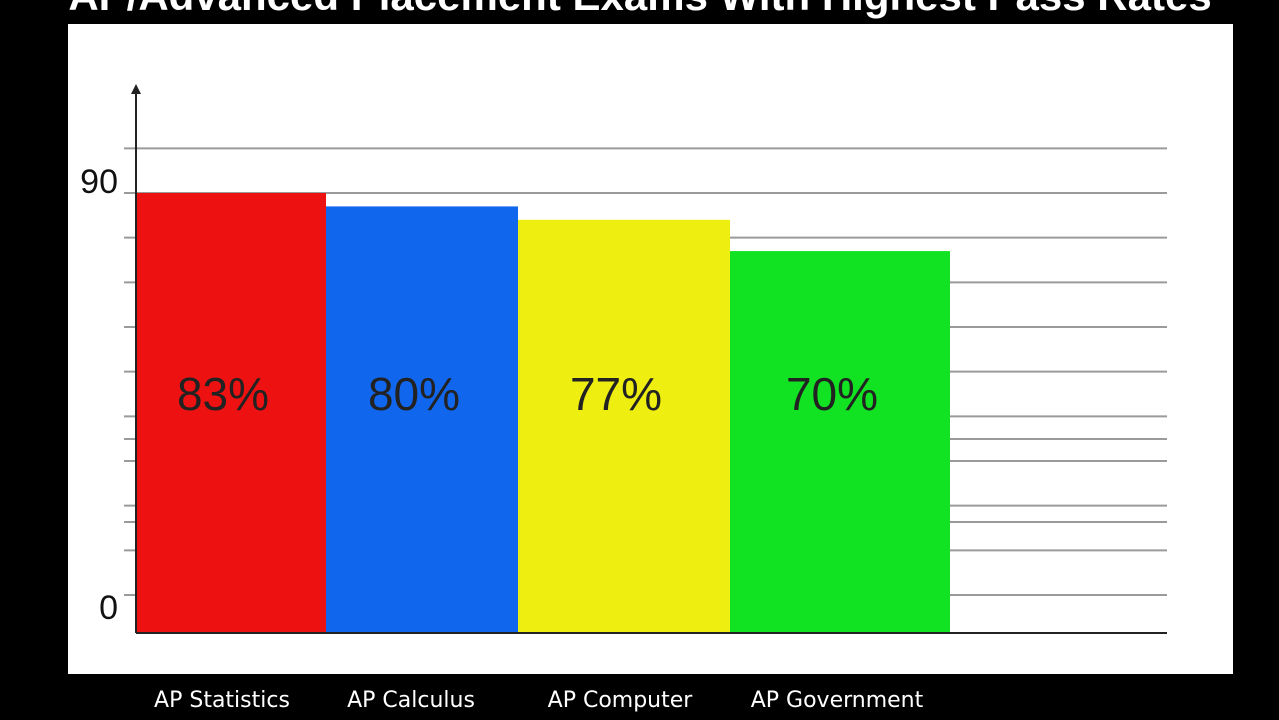 The height and width of the screenshot is (720, 1279). Describe the element at coordinates (624, 426) in the screenshot. I see `bar-ap-computer` at that location.